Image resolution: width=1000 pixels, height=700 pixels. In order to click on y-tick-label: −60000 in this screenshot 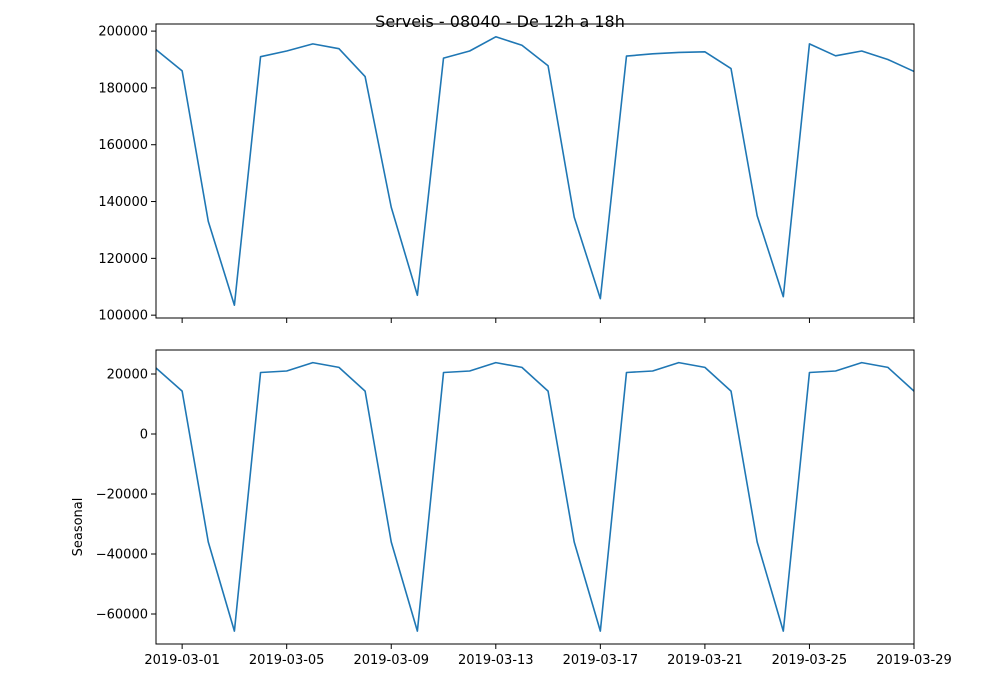, I will do `click(122, 615)`.